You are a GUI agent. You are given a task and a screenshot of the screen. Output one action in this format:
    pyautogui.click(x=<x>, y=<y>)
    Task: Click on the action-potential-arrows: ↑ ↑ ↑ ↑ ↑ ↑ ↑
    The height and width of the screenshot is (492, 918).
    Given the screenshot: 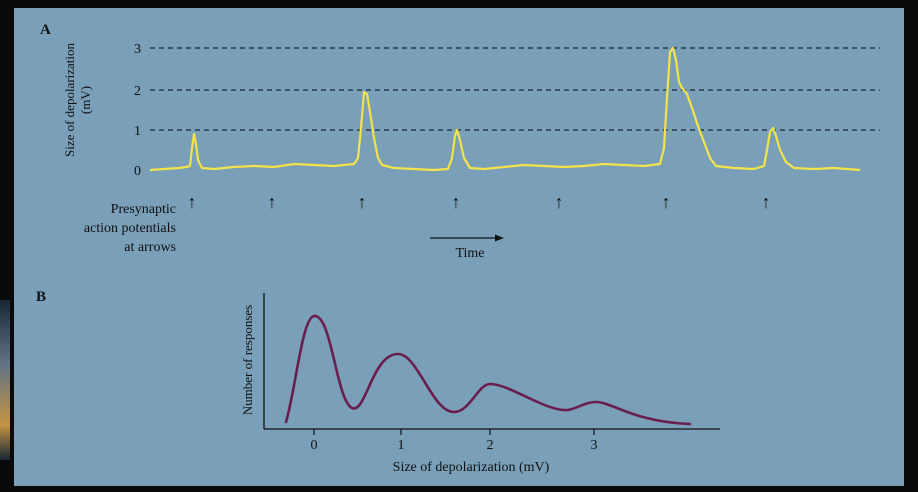 What is the action you would take?
    pyautogui.click(x=479, y=202)
    